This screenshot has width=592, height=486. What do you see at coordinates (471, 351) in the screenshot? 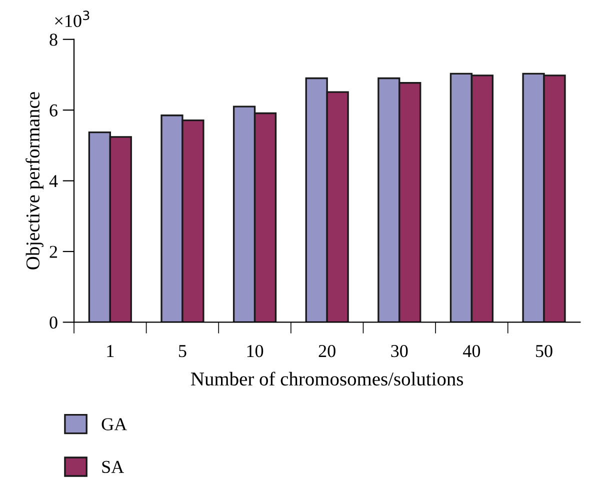
I see `x-tick-label: 40` at bounding box center [471, 351].